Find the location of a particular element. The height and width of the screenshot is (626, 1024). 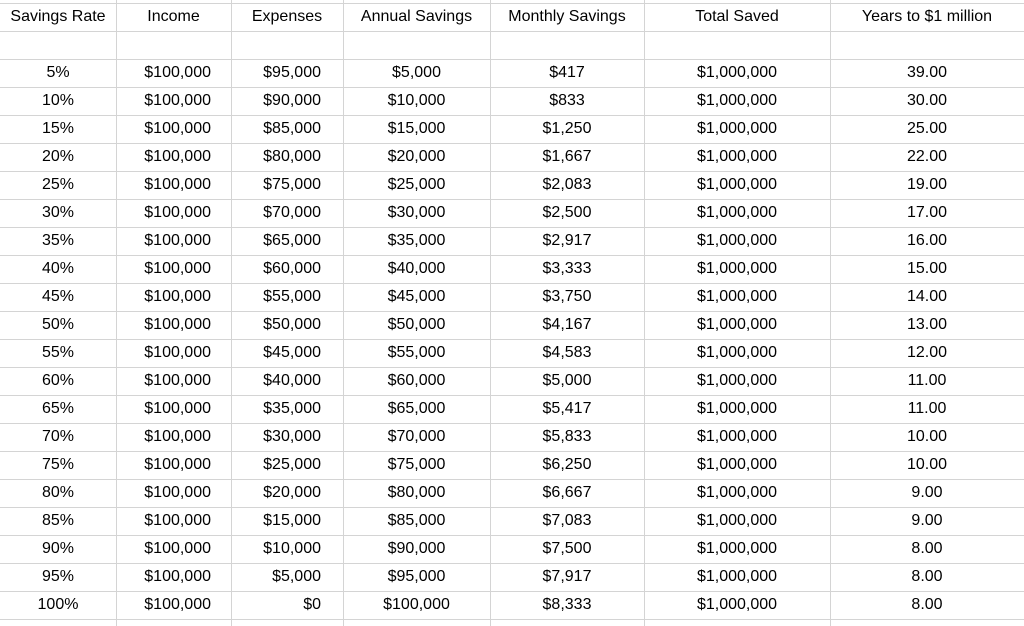

data-cell: $55,000 is located at coordinates (416, 352).